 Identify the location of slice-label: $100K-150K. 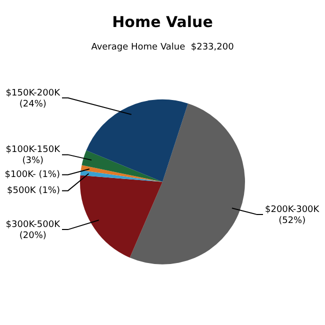
(34, 150).